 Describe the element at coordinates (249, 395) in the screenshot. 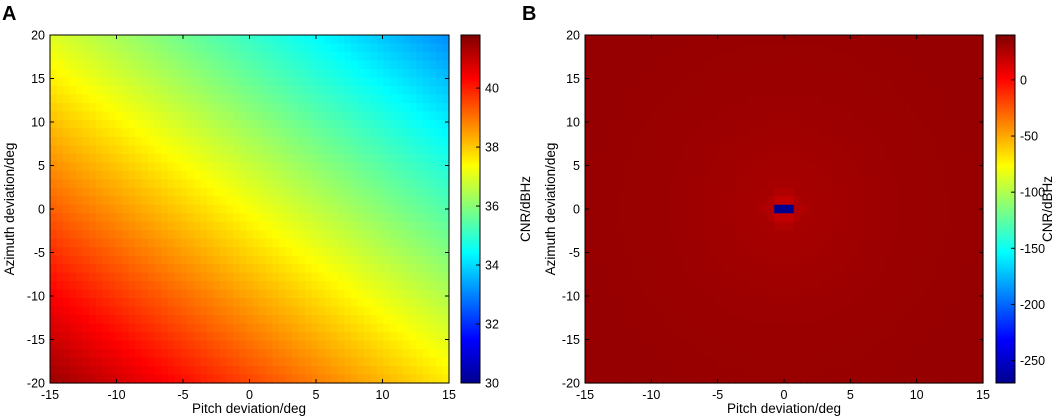

I see `x-tick-label: 0` at that location.